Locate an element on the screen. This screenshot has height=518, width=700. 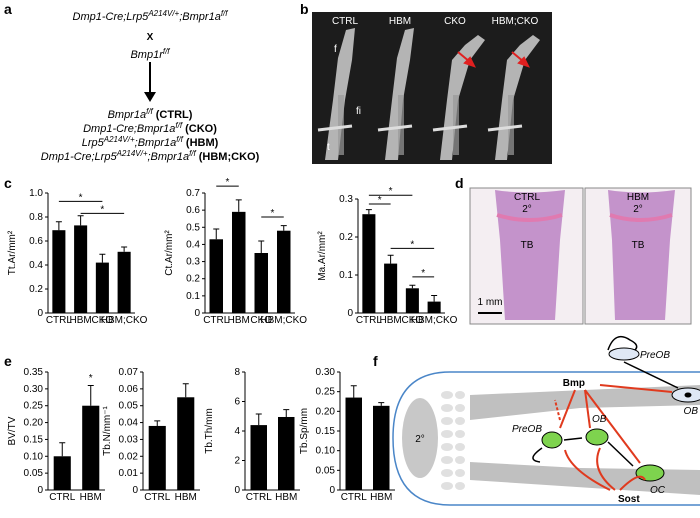
y-tick-label: 0.6 is located at coordinates (193, 210).